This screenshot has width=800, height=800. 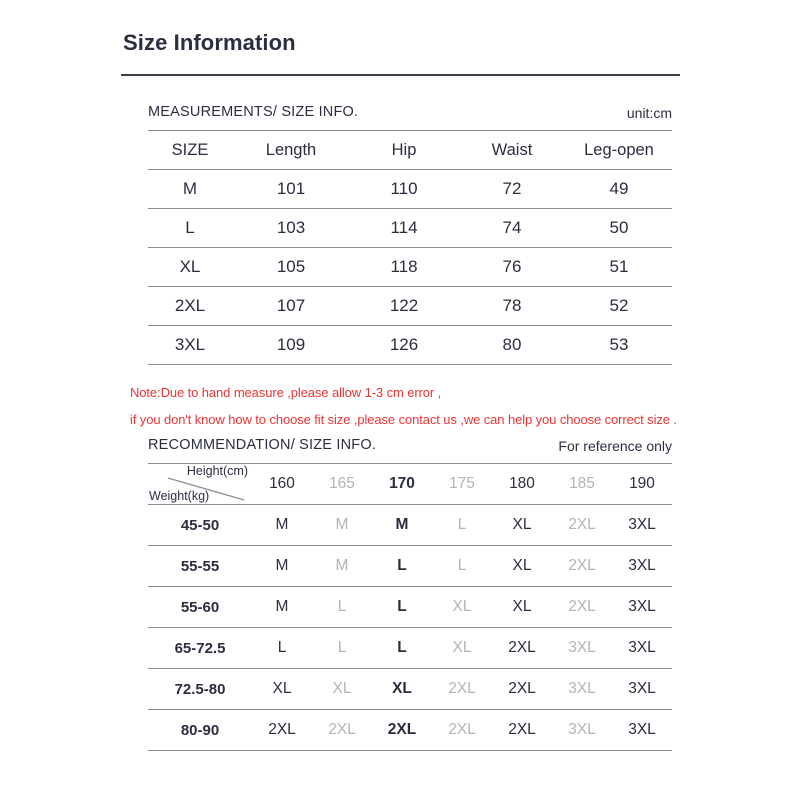 What do you see at coordinates (217, 471) in the screenshot?
I see `axis-label-height: Height(cm)` at bounding box center [217, 471].